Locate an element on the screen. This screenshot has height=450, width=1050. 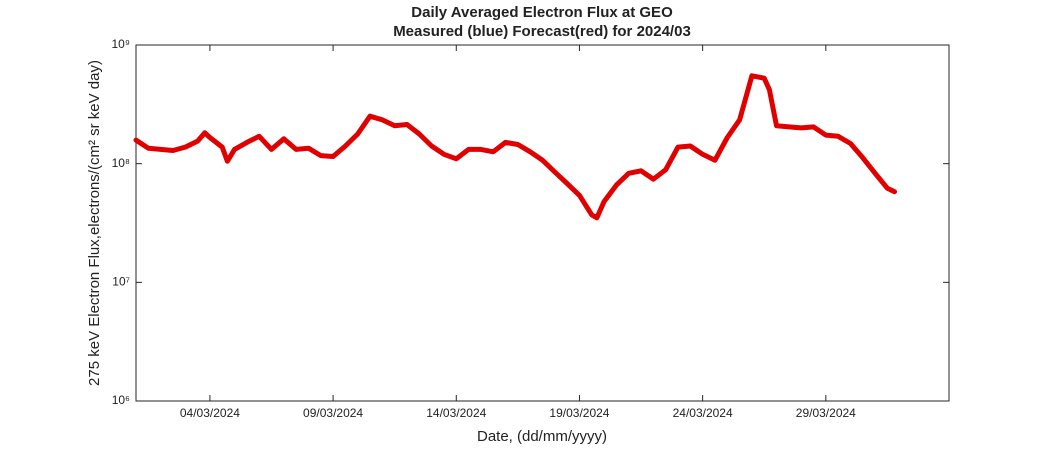
x-tick-label: 29/03/2024 is located at coordinates (826, 413).